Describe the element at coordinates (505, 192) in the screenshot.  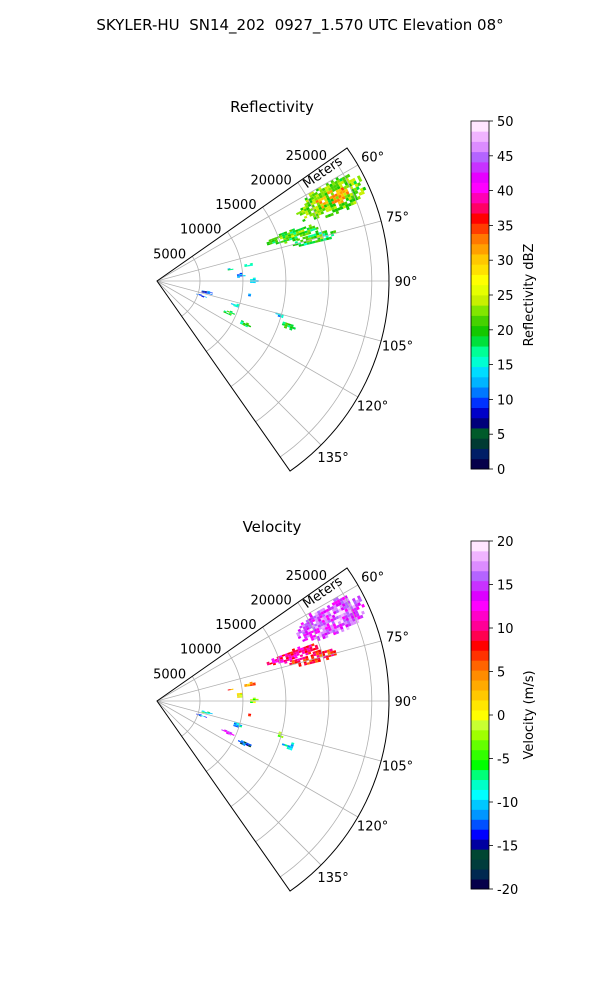
I see `colorbar-tick-label: 40` at that location.